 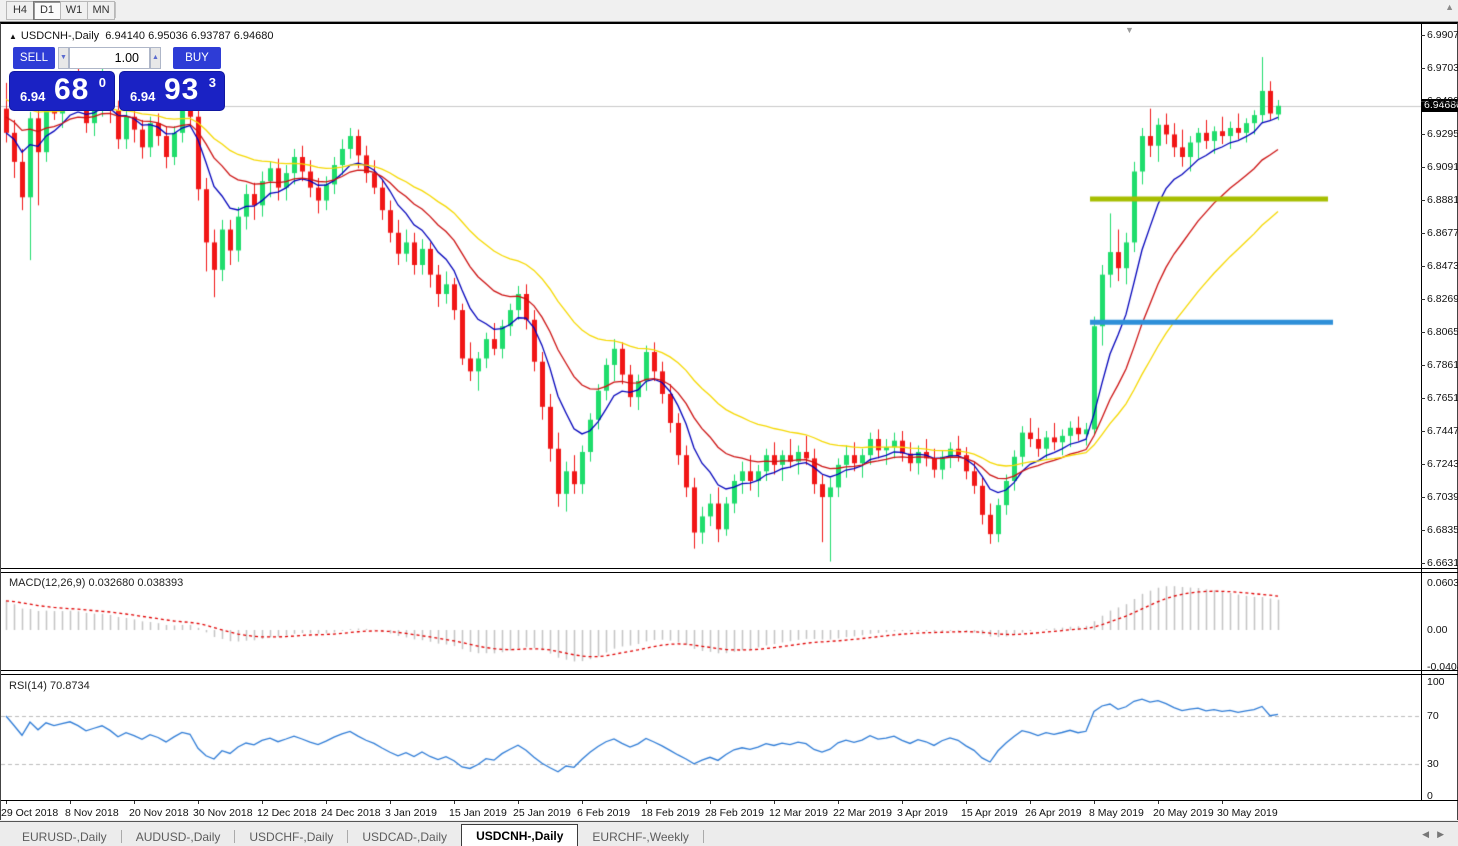 I want to click on ask-quote-box: 6.94 93 3, so click(x=172, y=91).